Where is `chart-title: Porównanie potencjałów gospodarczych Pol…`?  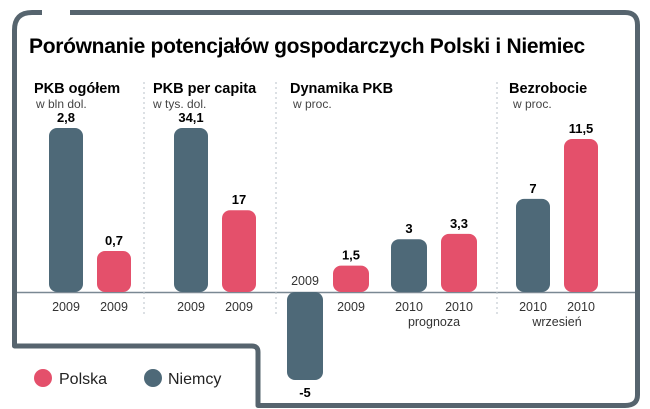 chart-title: Porównanie potencjałów gospodarczych Pol… is located at coordinates (307, 46).